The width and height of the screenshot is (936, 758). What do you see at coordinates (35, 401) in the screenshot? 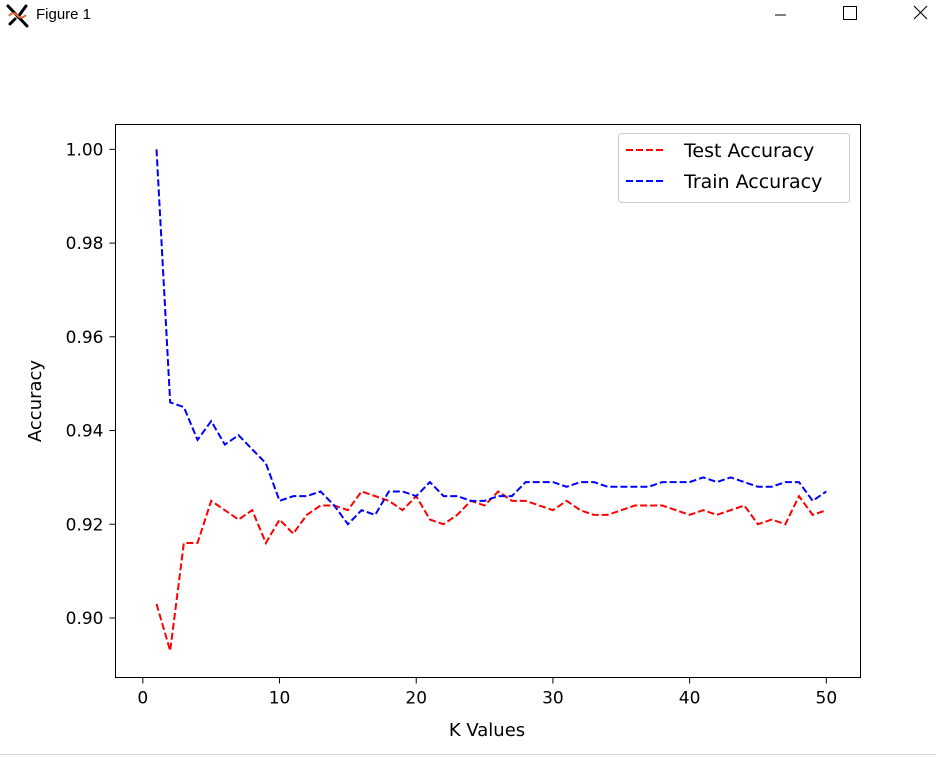
I see `y-axis-label: Accuracy` at bounding box center [35, 401].